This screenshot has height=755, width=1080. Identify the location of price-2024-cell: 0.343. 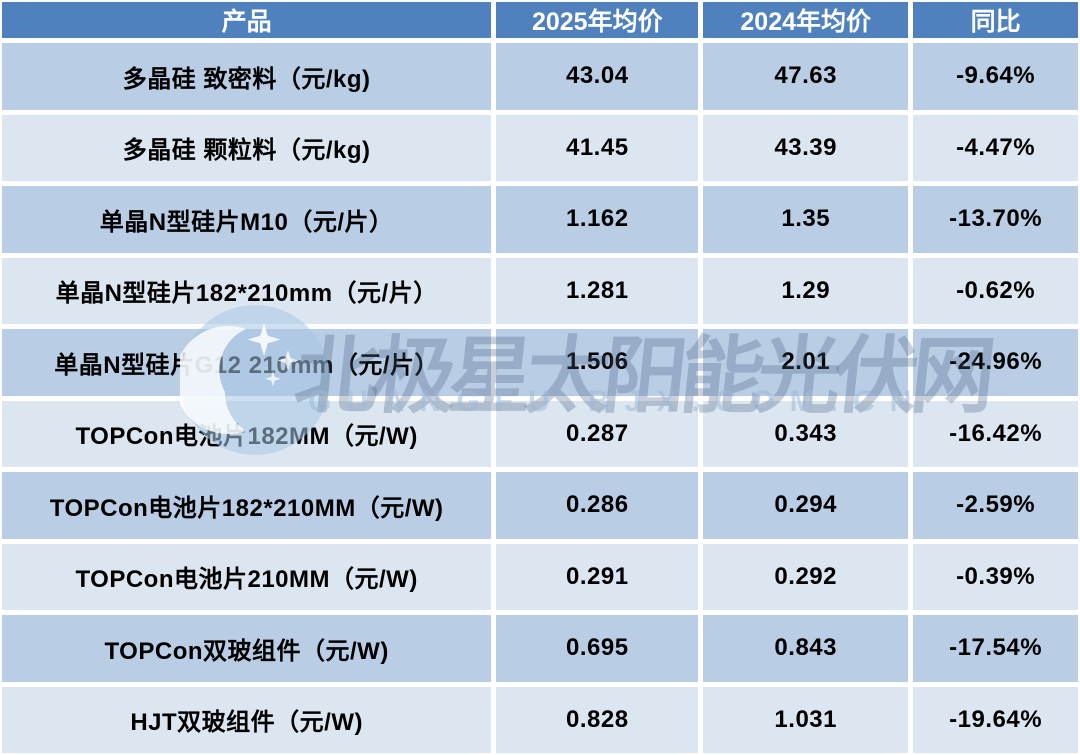
(806, 433).